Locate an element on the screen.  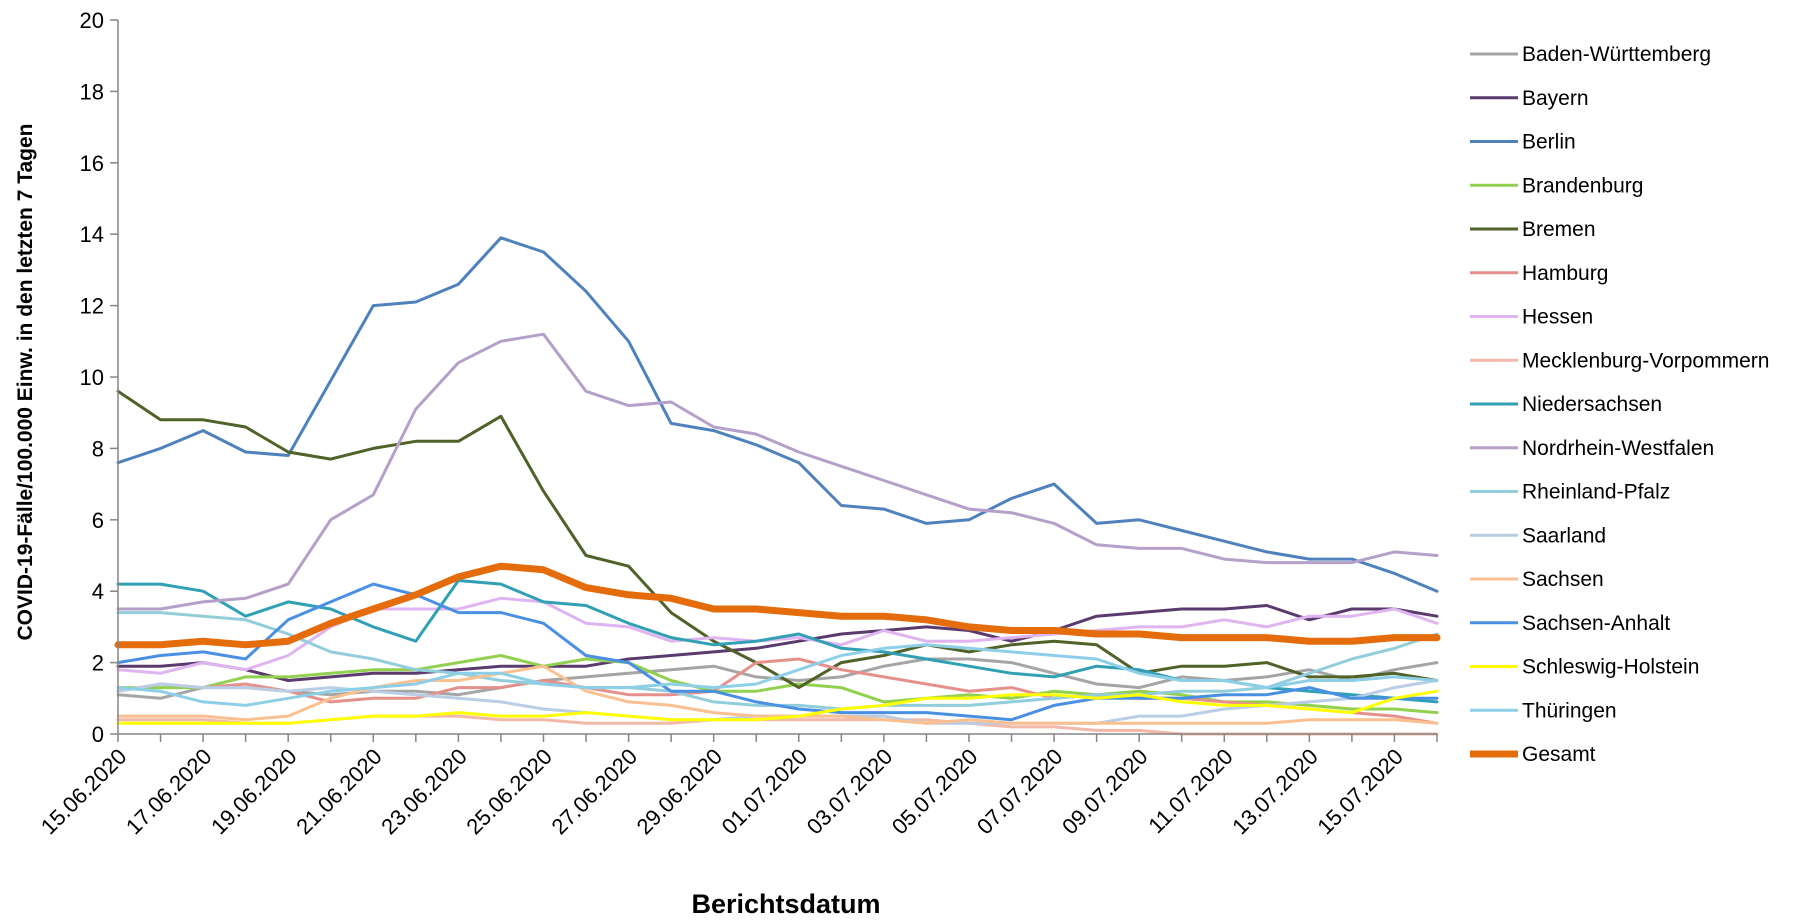
series-line-thuringen is located at coordinates (777, 675).